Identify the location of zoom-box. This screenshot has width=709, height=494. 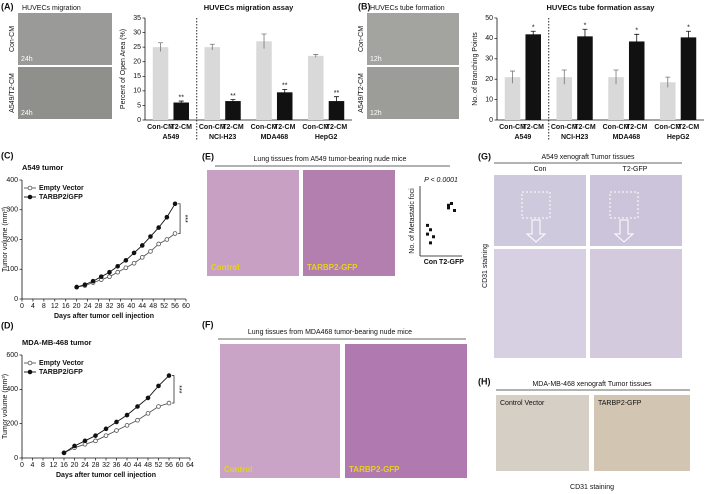
(624, 205).